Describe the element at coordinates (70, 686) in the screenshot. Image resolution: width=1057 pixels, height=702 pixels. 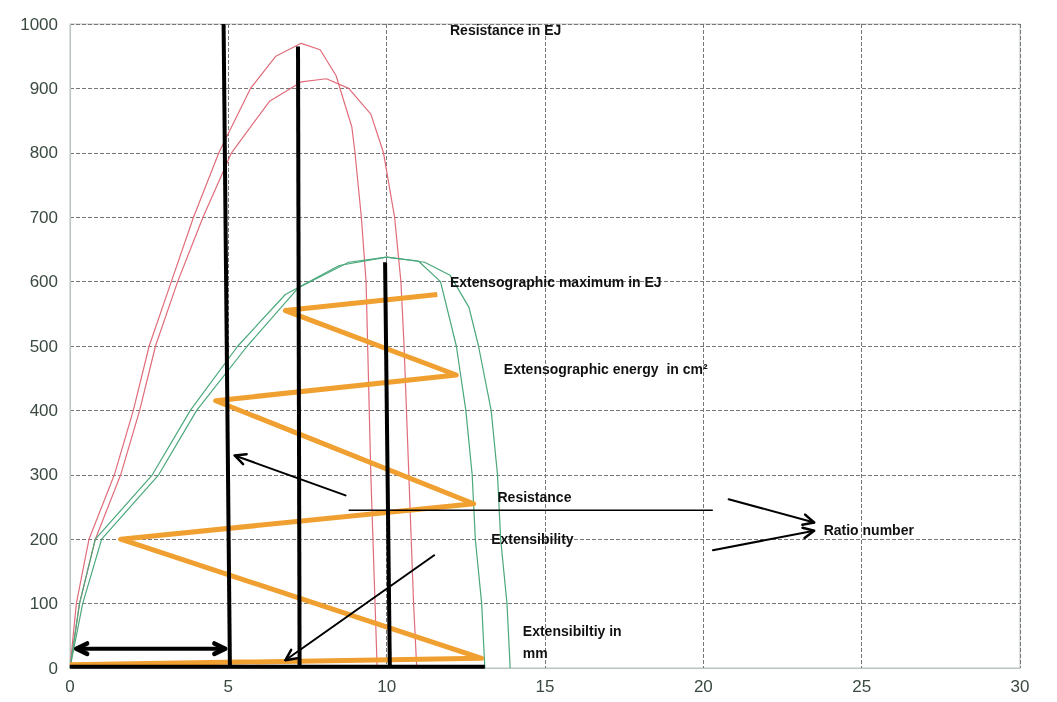
I see `x-tick-label: 0` at that location.